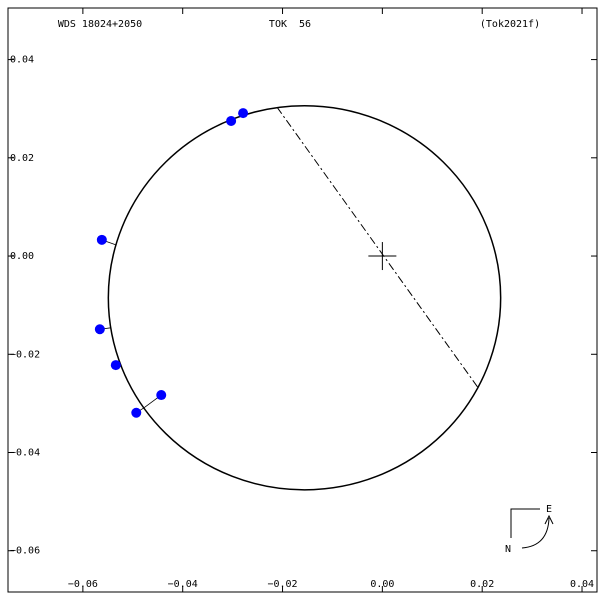 This screenshot has width=600, height=604. I want to click on chart-title: WDS 18024+2050, so click(100, 24).